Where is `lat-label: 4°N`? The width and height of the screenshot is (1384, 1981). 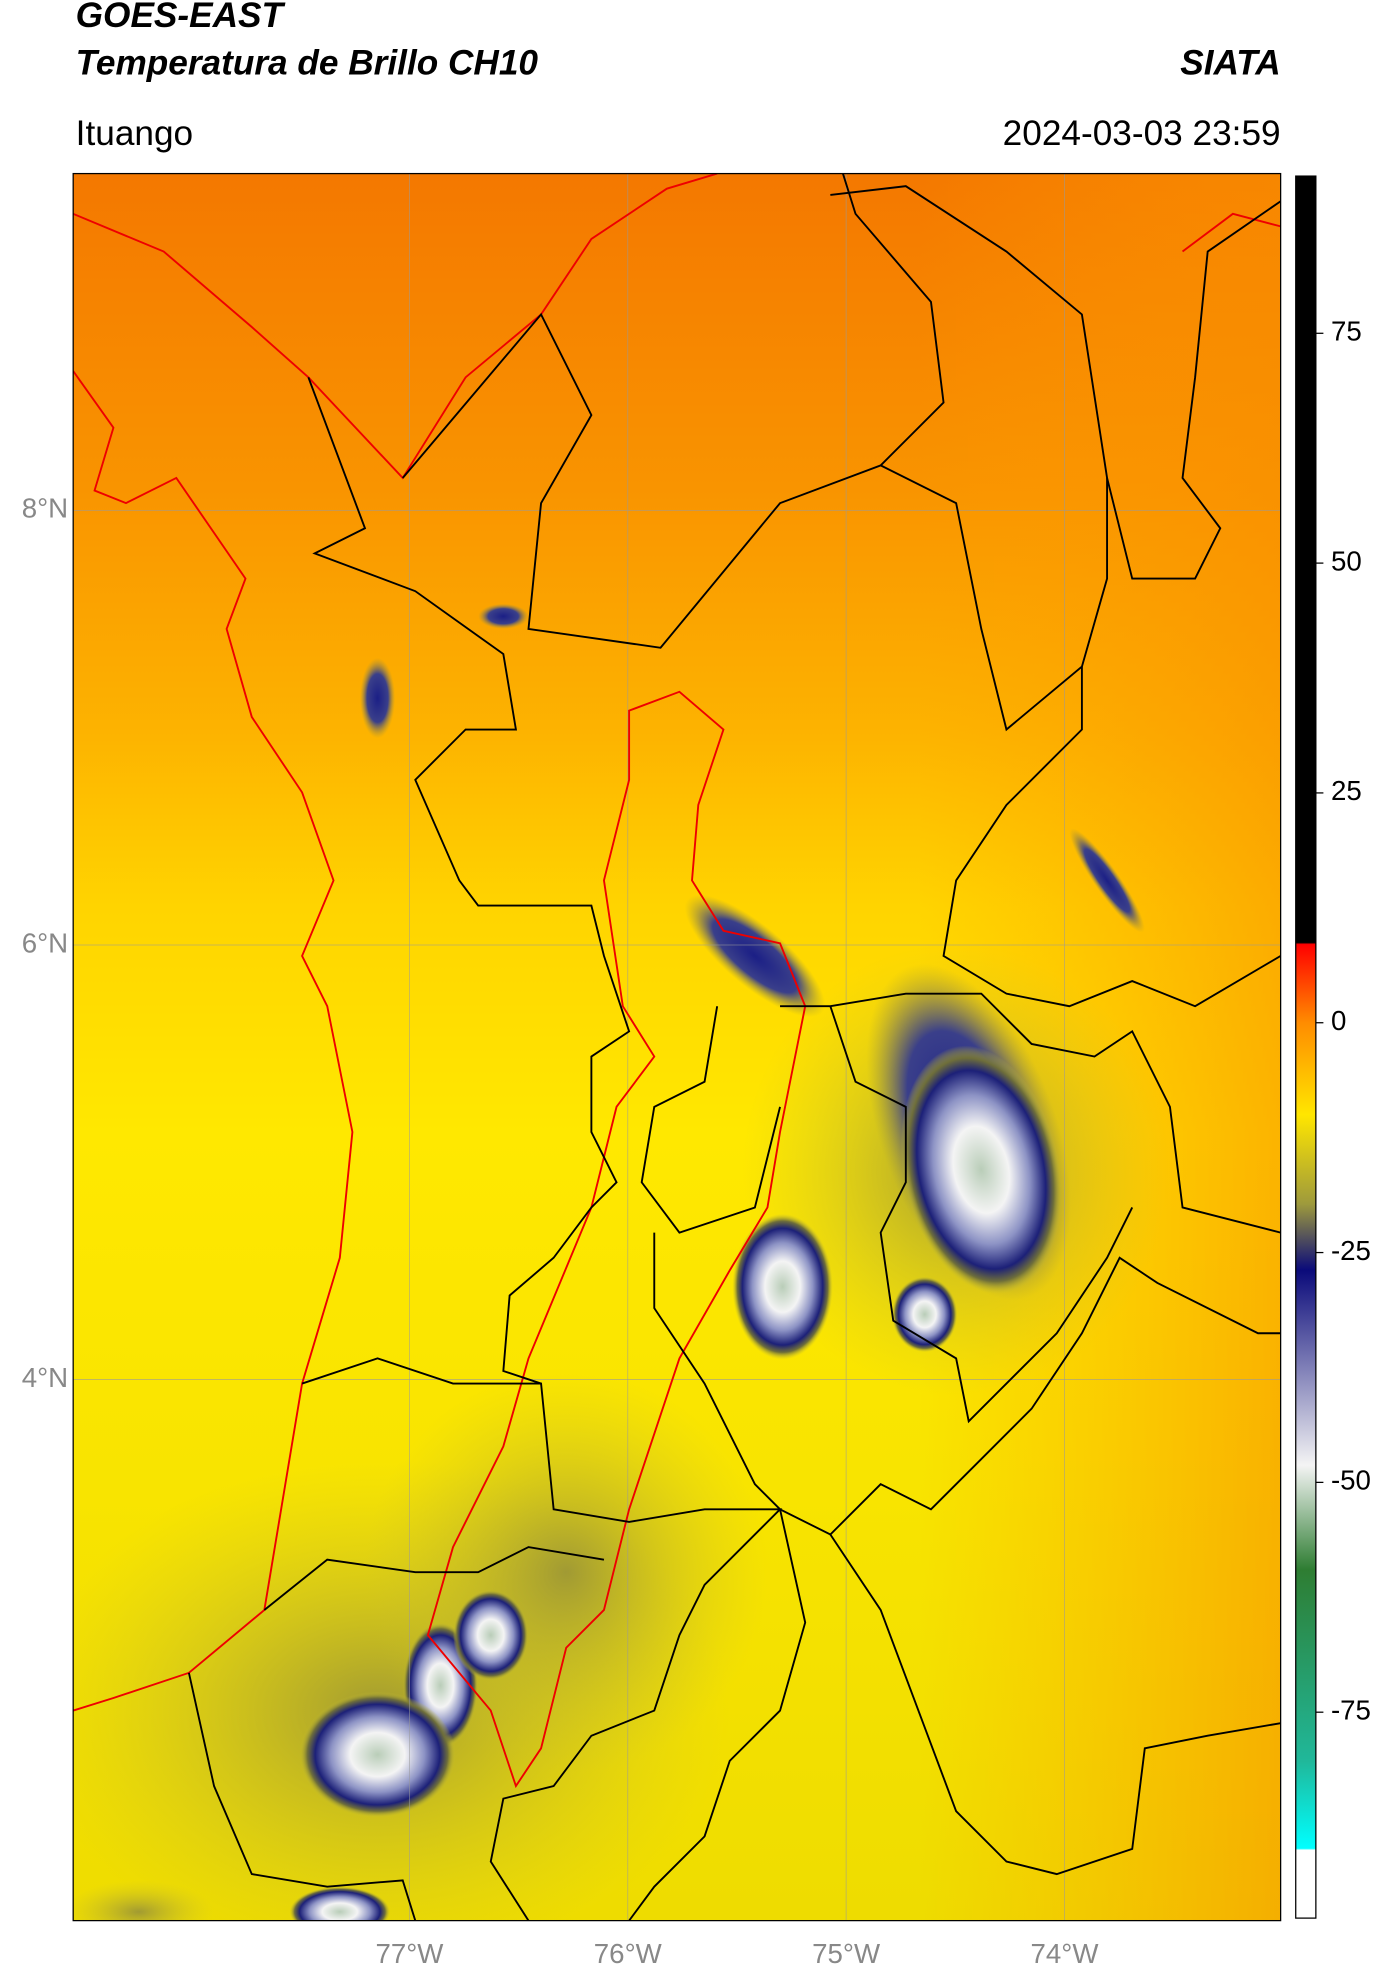
lat-label: 4°N is located at coordinates (45, 1377).